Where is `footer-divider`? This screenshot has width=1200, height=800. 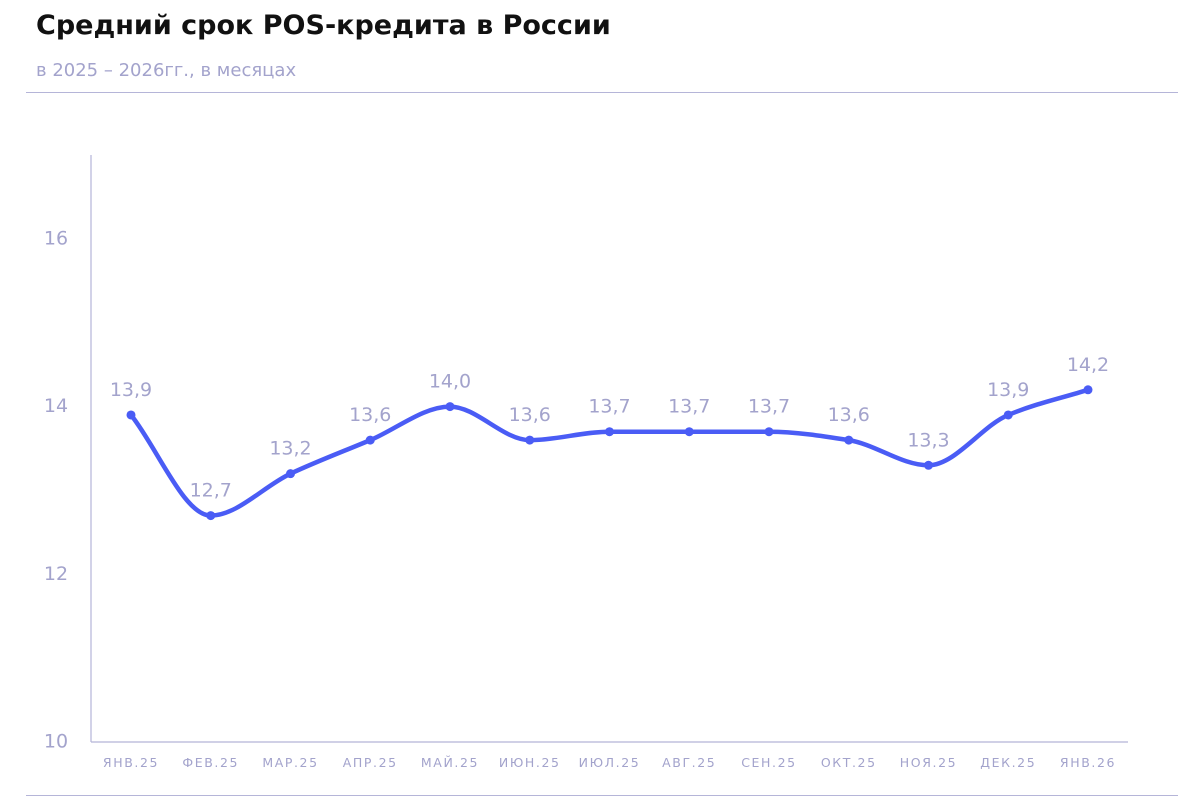 footer-divider is located at coordinates (602, 795).